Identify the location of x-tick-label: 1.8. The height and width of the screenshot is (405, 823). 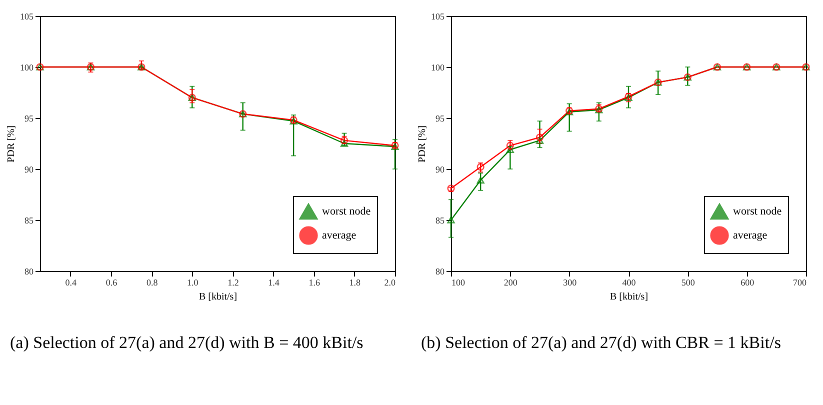
(355, 283).